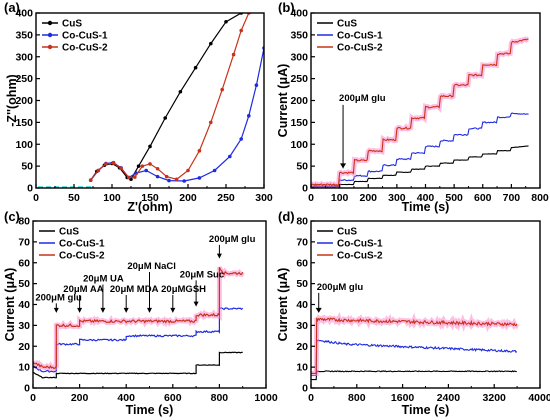 The image size is (550, 420). I want to click on x-tick-label: 4000, so click(539, 398).